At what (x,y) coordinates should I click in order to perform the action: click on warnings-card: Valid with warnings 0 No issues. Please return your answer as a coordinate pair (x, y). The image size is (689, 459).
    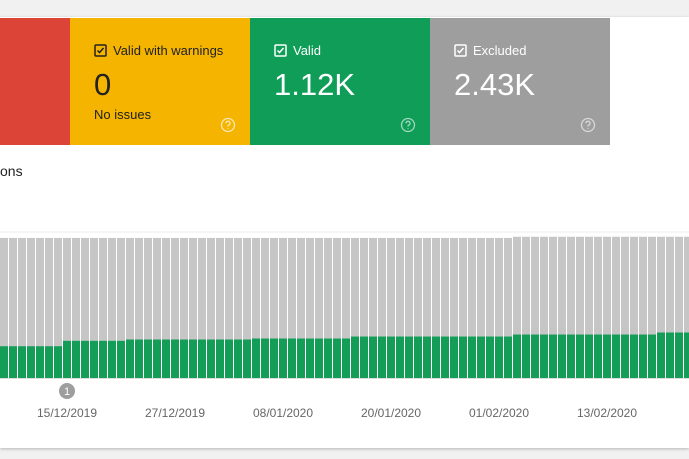
    Looking at the image, I should click on (160, 81).